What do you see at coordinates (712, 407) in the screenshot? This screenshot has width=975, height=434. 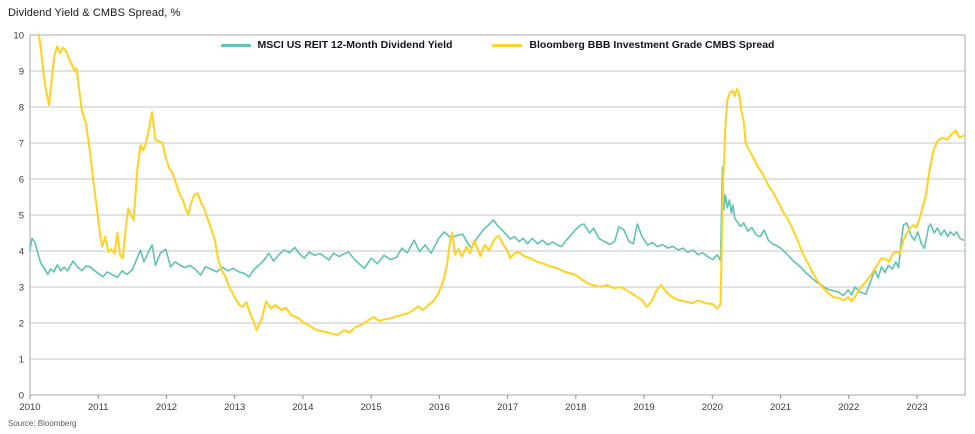 I see `x-tick-label: 2020` at bounding box center [712, 407].